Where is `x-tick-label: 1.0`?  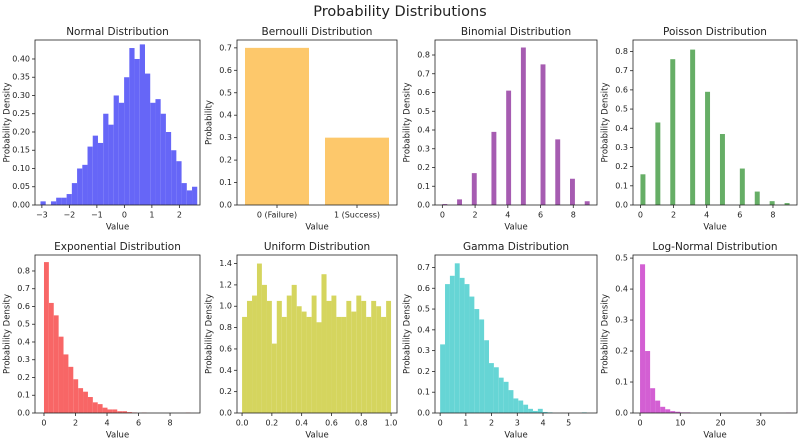 x-tick-label: 1.0 is located at coordinates (391, 423).